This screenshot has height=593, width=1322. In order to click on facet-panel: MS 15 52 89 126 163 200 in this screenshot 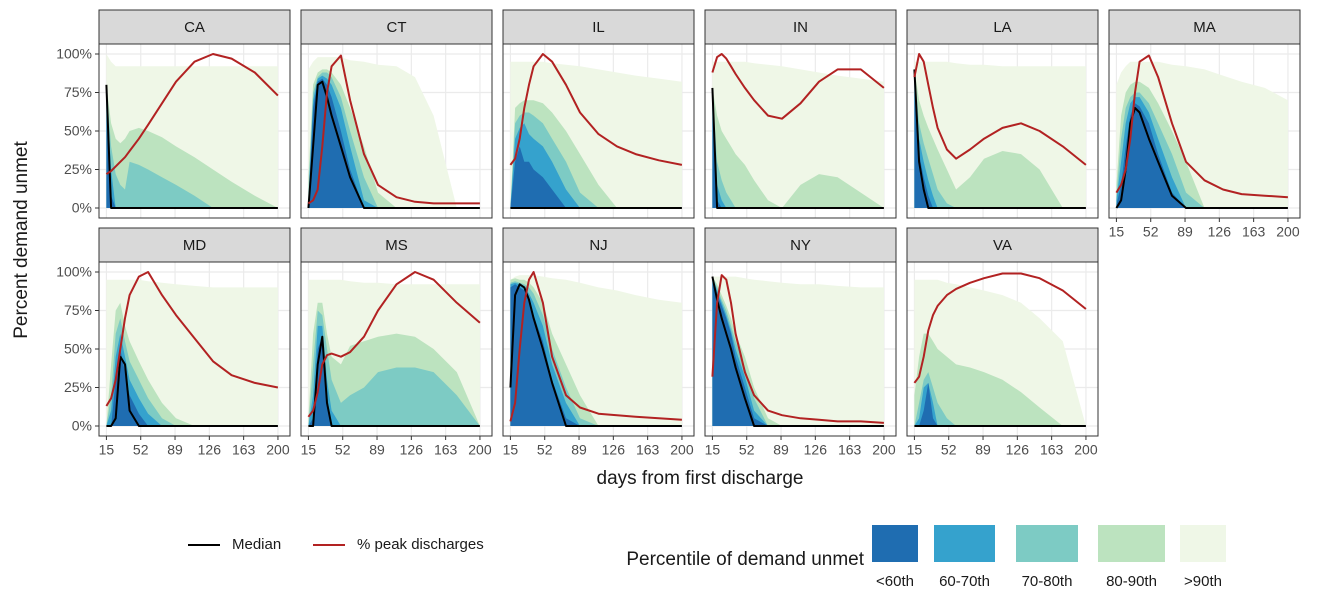, I will do `click(396, 342)`.